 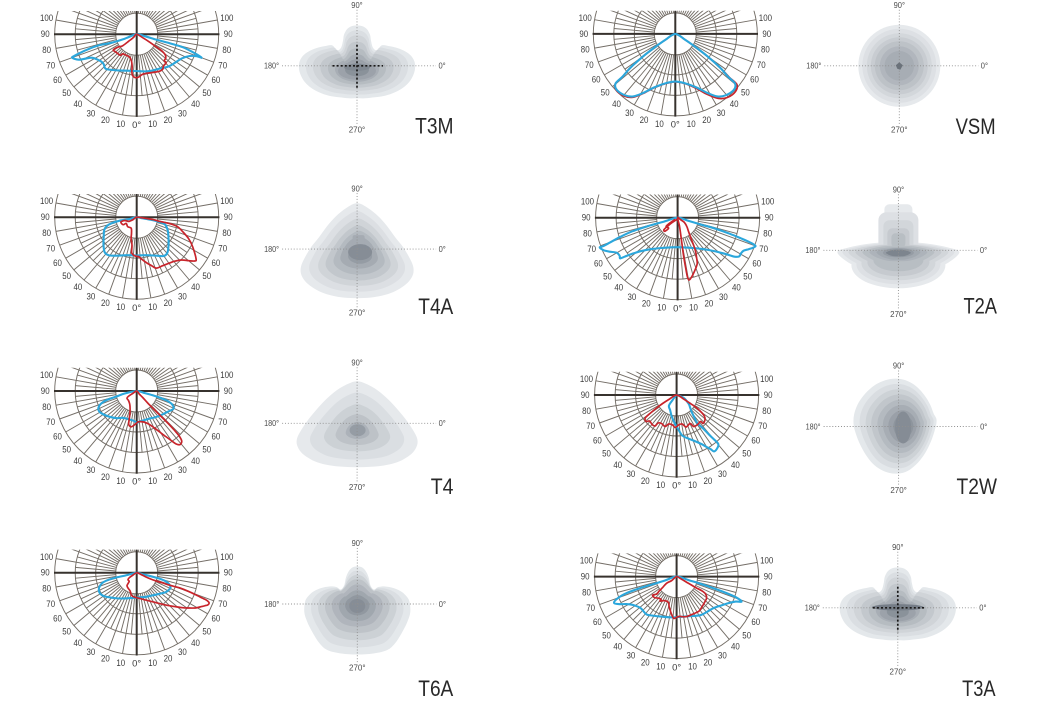 What do you see at coordinates (981, 306) in the screenshot?
I see `svg-text: T2A` at bounding box center [981, 306].